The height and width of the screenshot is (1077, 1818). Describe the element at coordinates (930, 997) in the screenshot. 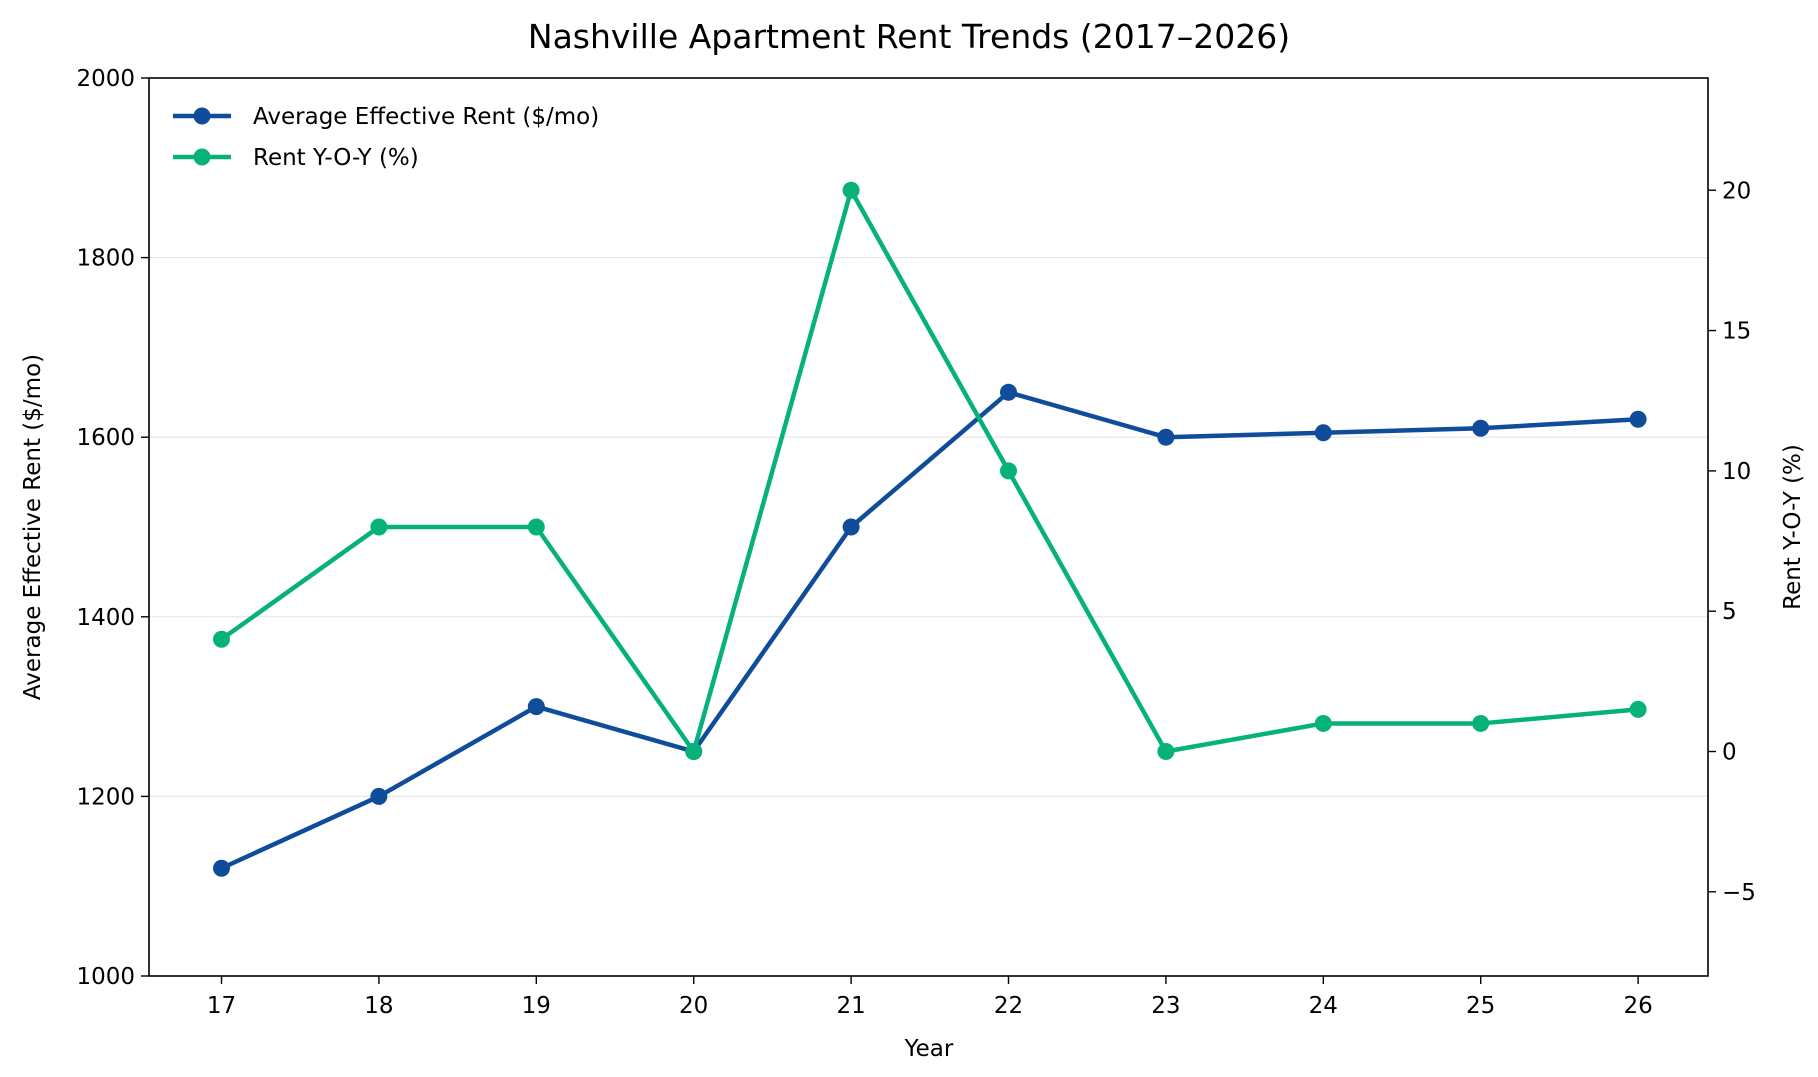

I see `x-axis-ticks: 17 18 19 20 21 22 23 24 25 26` at that location.